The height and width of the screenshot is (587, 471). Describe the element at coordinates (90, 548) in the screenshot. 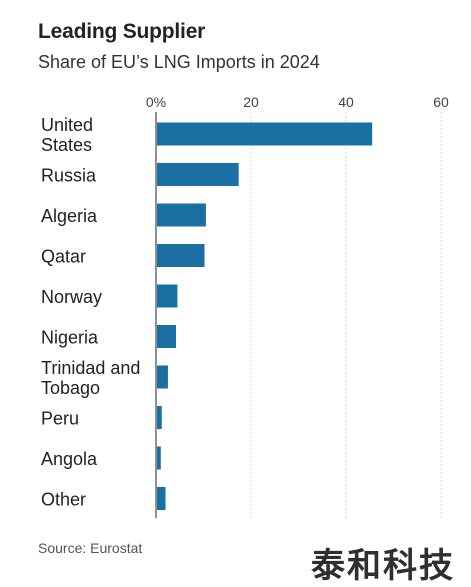

I see `source-note: Source: Eurostat` at that location.